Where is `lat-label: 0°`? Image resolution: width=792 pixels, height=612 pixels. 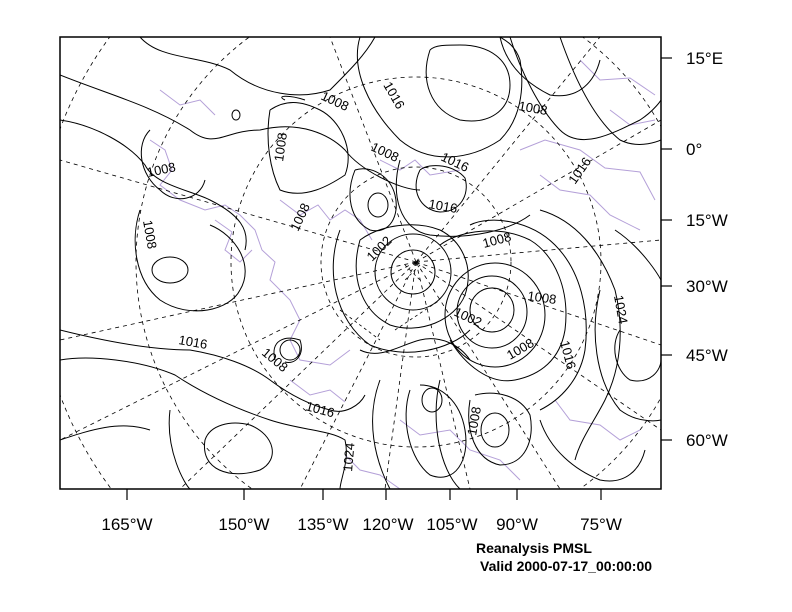
lat-label: 0° is located at coordinates (694, 149).